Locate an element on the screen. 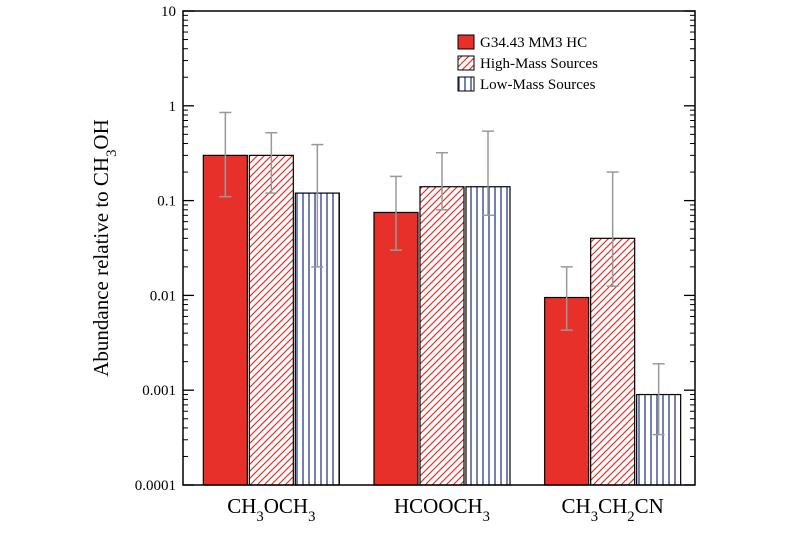 The height and width of the screenshot is (533, 800). legend-label: G34.43 MM3 HC is located at coordinates (533, 43).